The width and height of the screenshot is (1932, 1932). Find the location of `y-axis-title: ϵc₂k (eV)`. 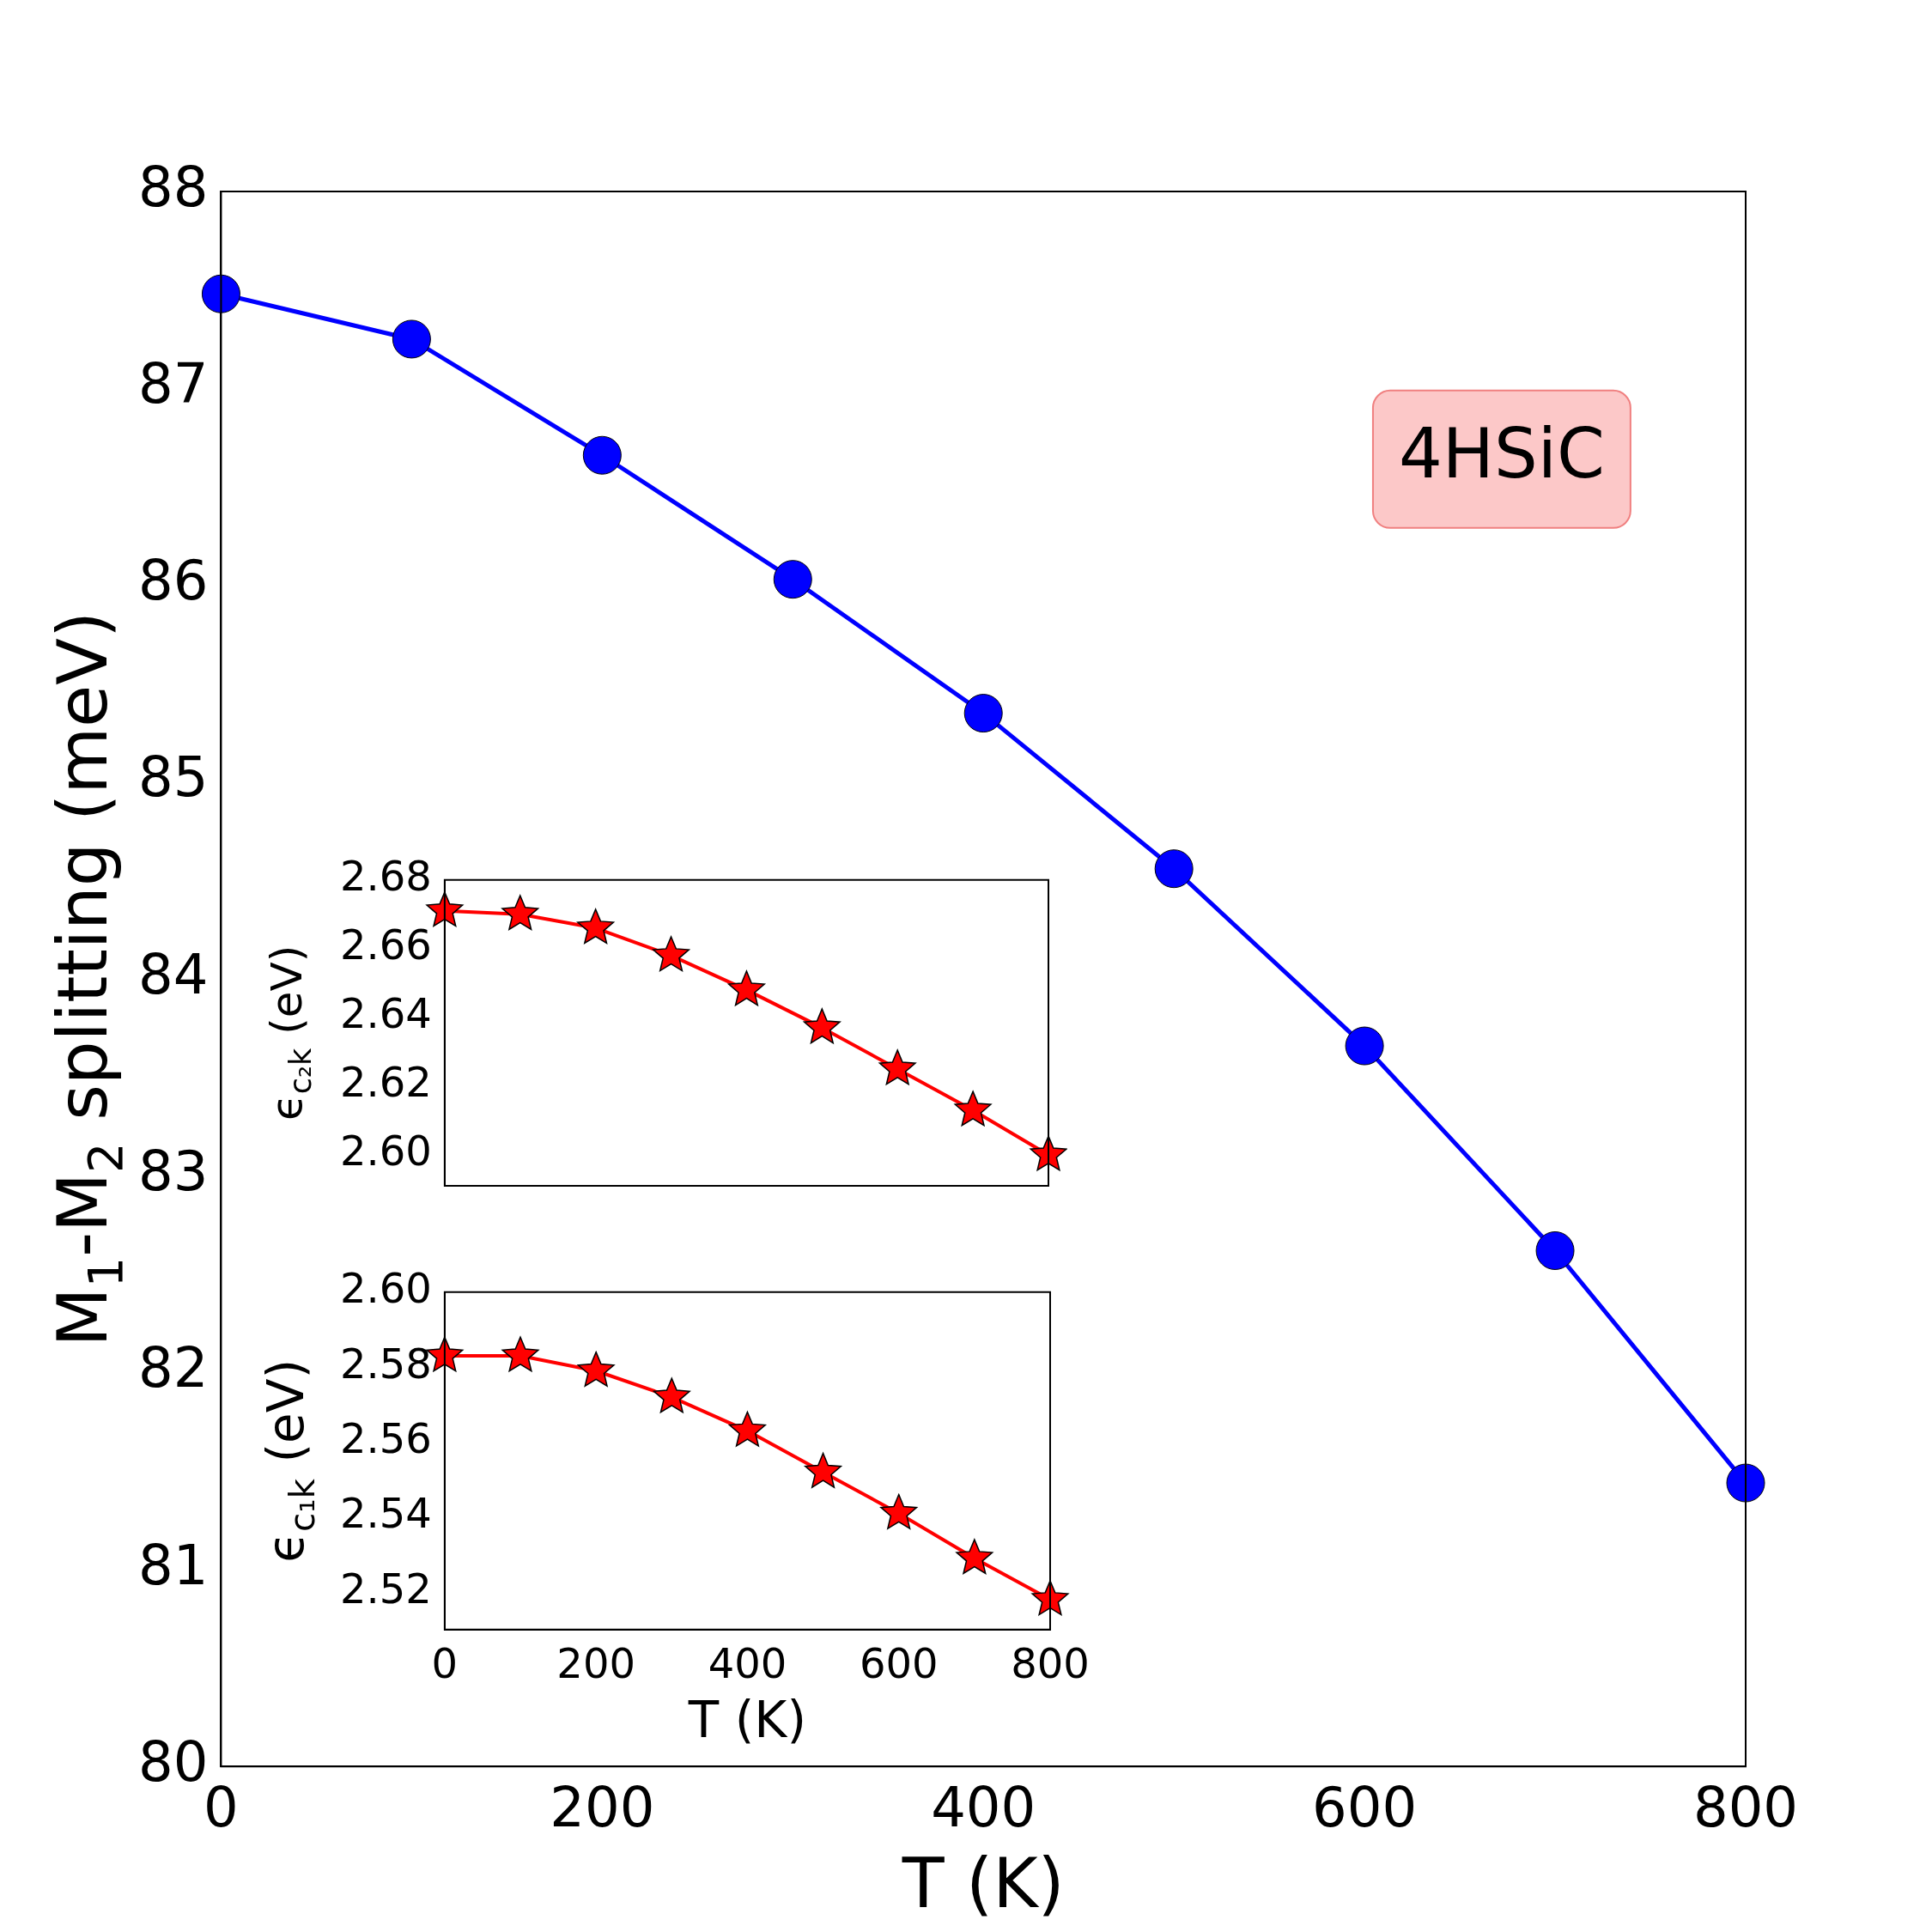

y-axis-title: ϵc₂k (eV) is located at coordinates (290, 1033).